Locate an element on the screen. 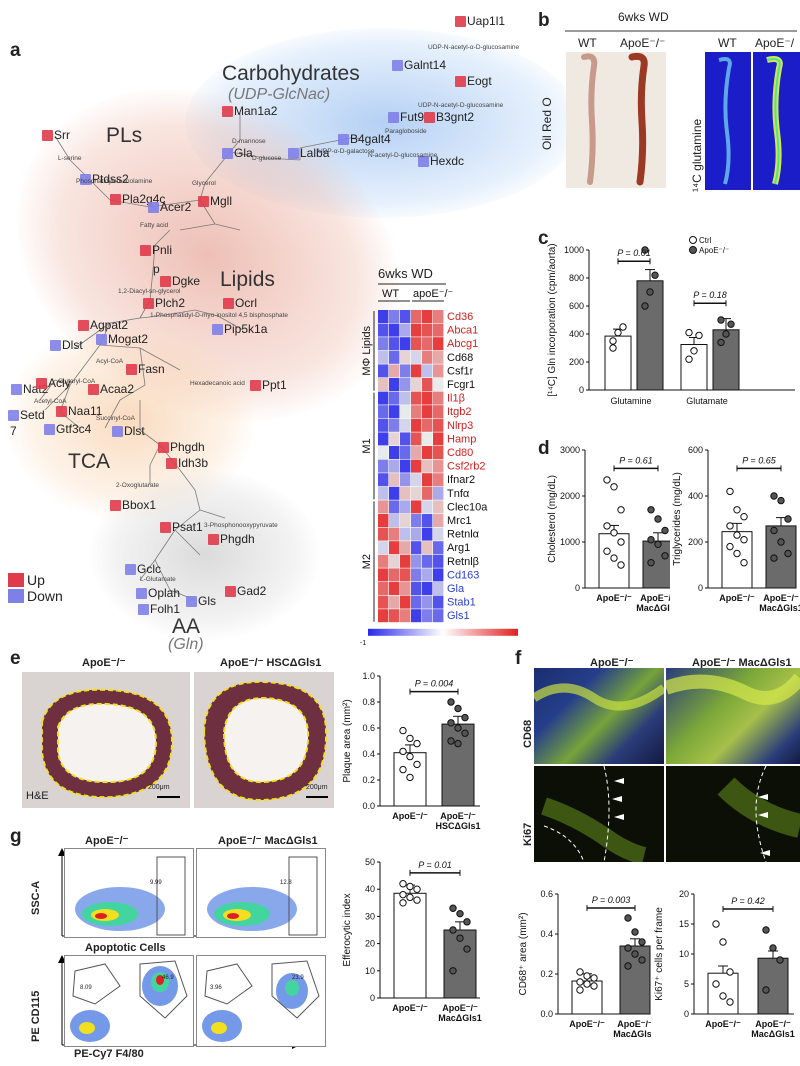 This screenshot has width=800, height=1066. heatmap-row-group-label: MΦ Lipids is located at coordinates (367, 350).